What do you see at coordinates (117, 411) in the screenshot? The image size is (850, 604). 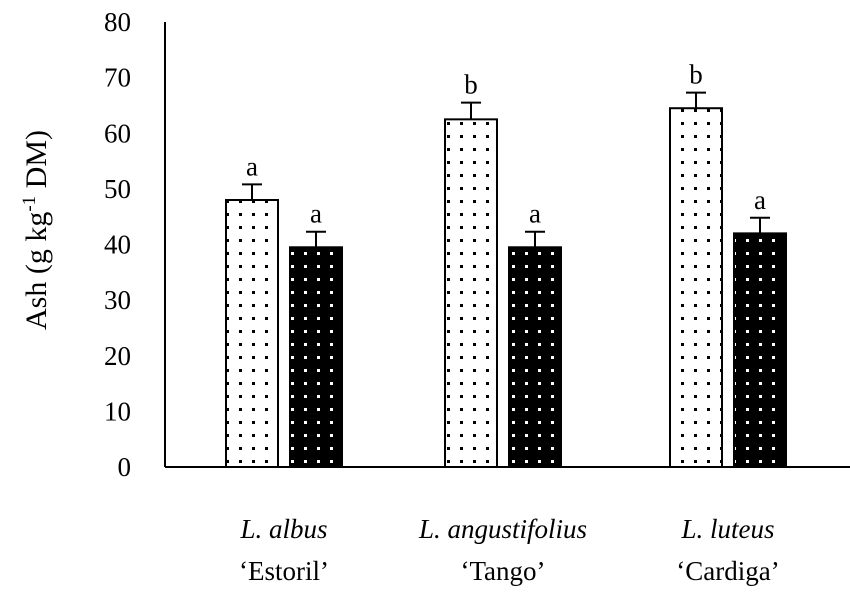 I see `y-tick-label: 10` at bounding box center [117, 411].